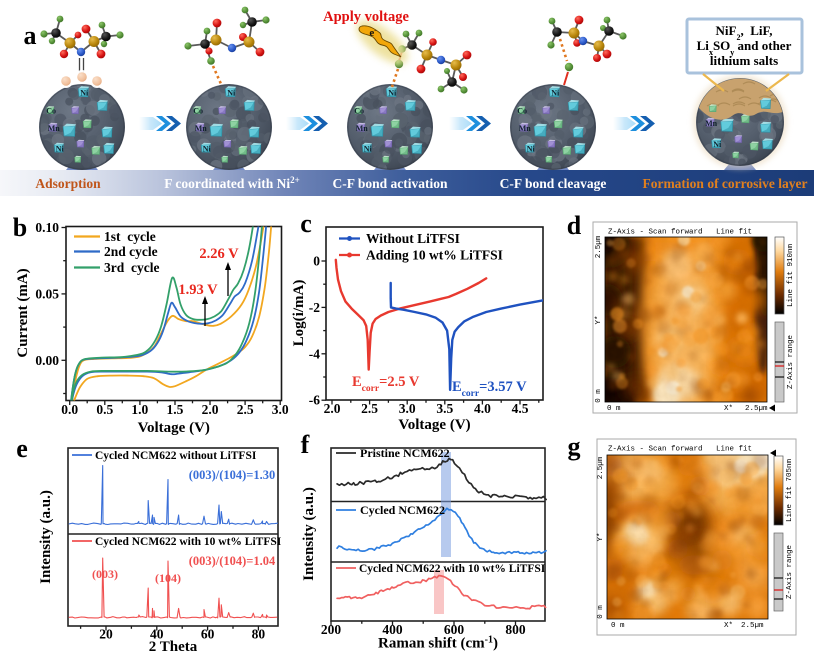 This screenshot has width=814, height=660. Describe the element at coordinates (20, 227) in the screenshot. I see `svg-text: b` at that location.